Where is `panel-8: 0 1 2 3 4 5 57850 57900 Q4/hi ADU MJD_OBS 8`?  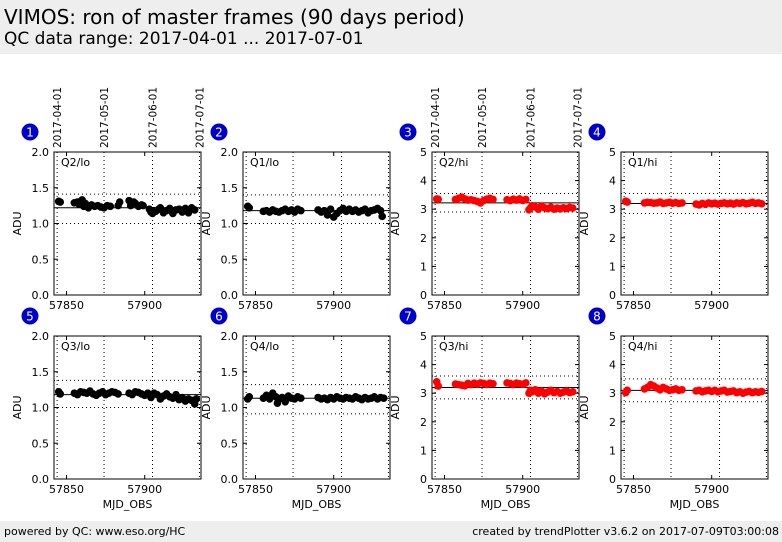 panel-8: 0 1 2 3 4 5 57850 57900 Q4/hi ADU MJD_OBS 8 is located at coordinates (673, 409).